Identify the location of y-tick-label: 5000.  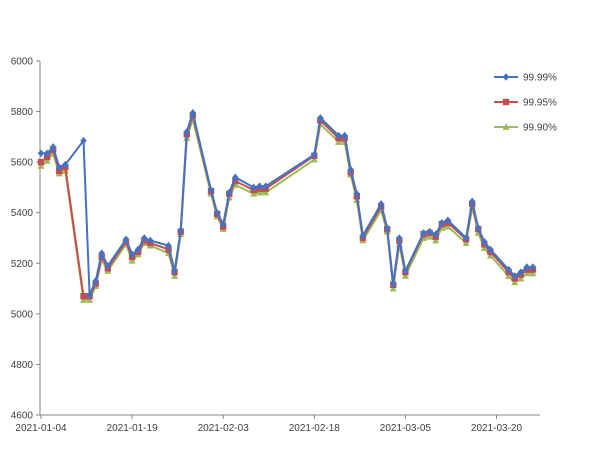
(22, 314).